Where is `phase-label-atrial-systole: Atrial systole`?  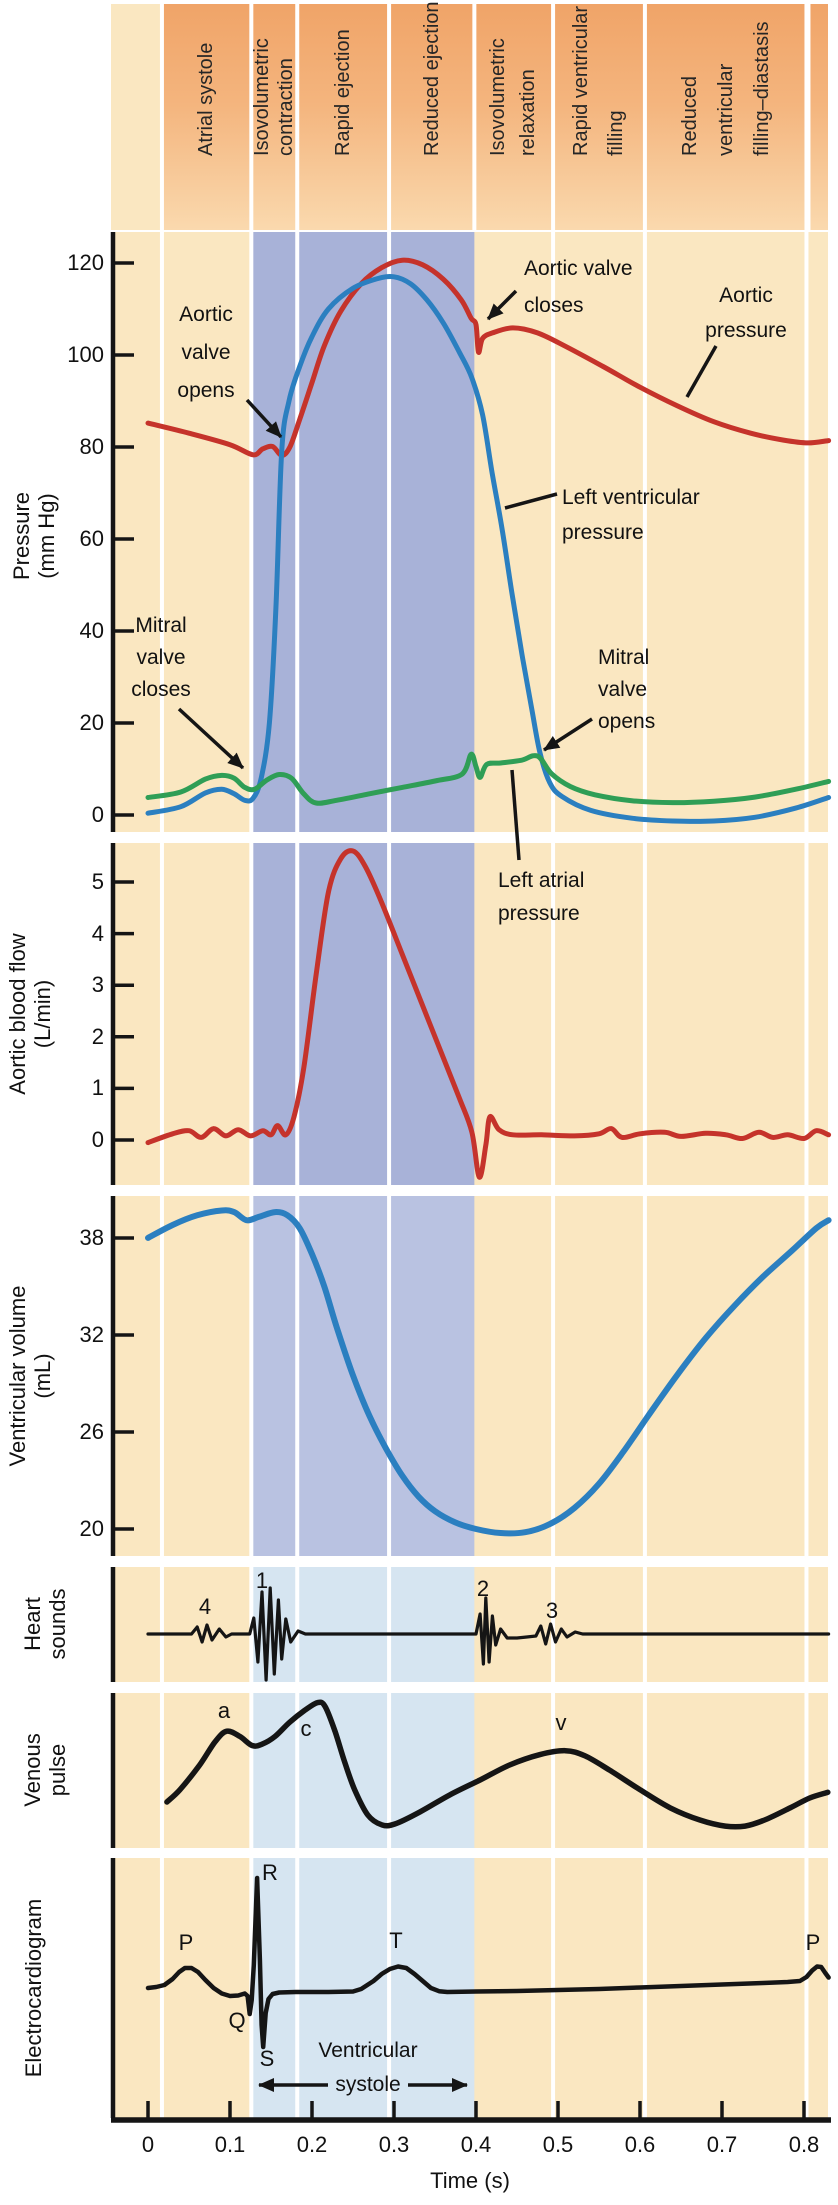
phase-label-atrial-systole: Atrial systole is located at coordinates (207, 80).